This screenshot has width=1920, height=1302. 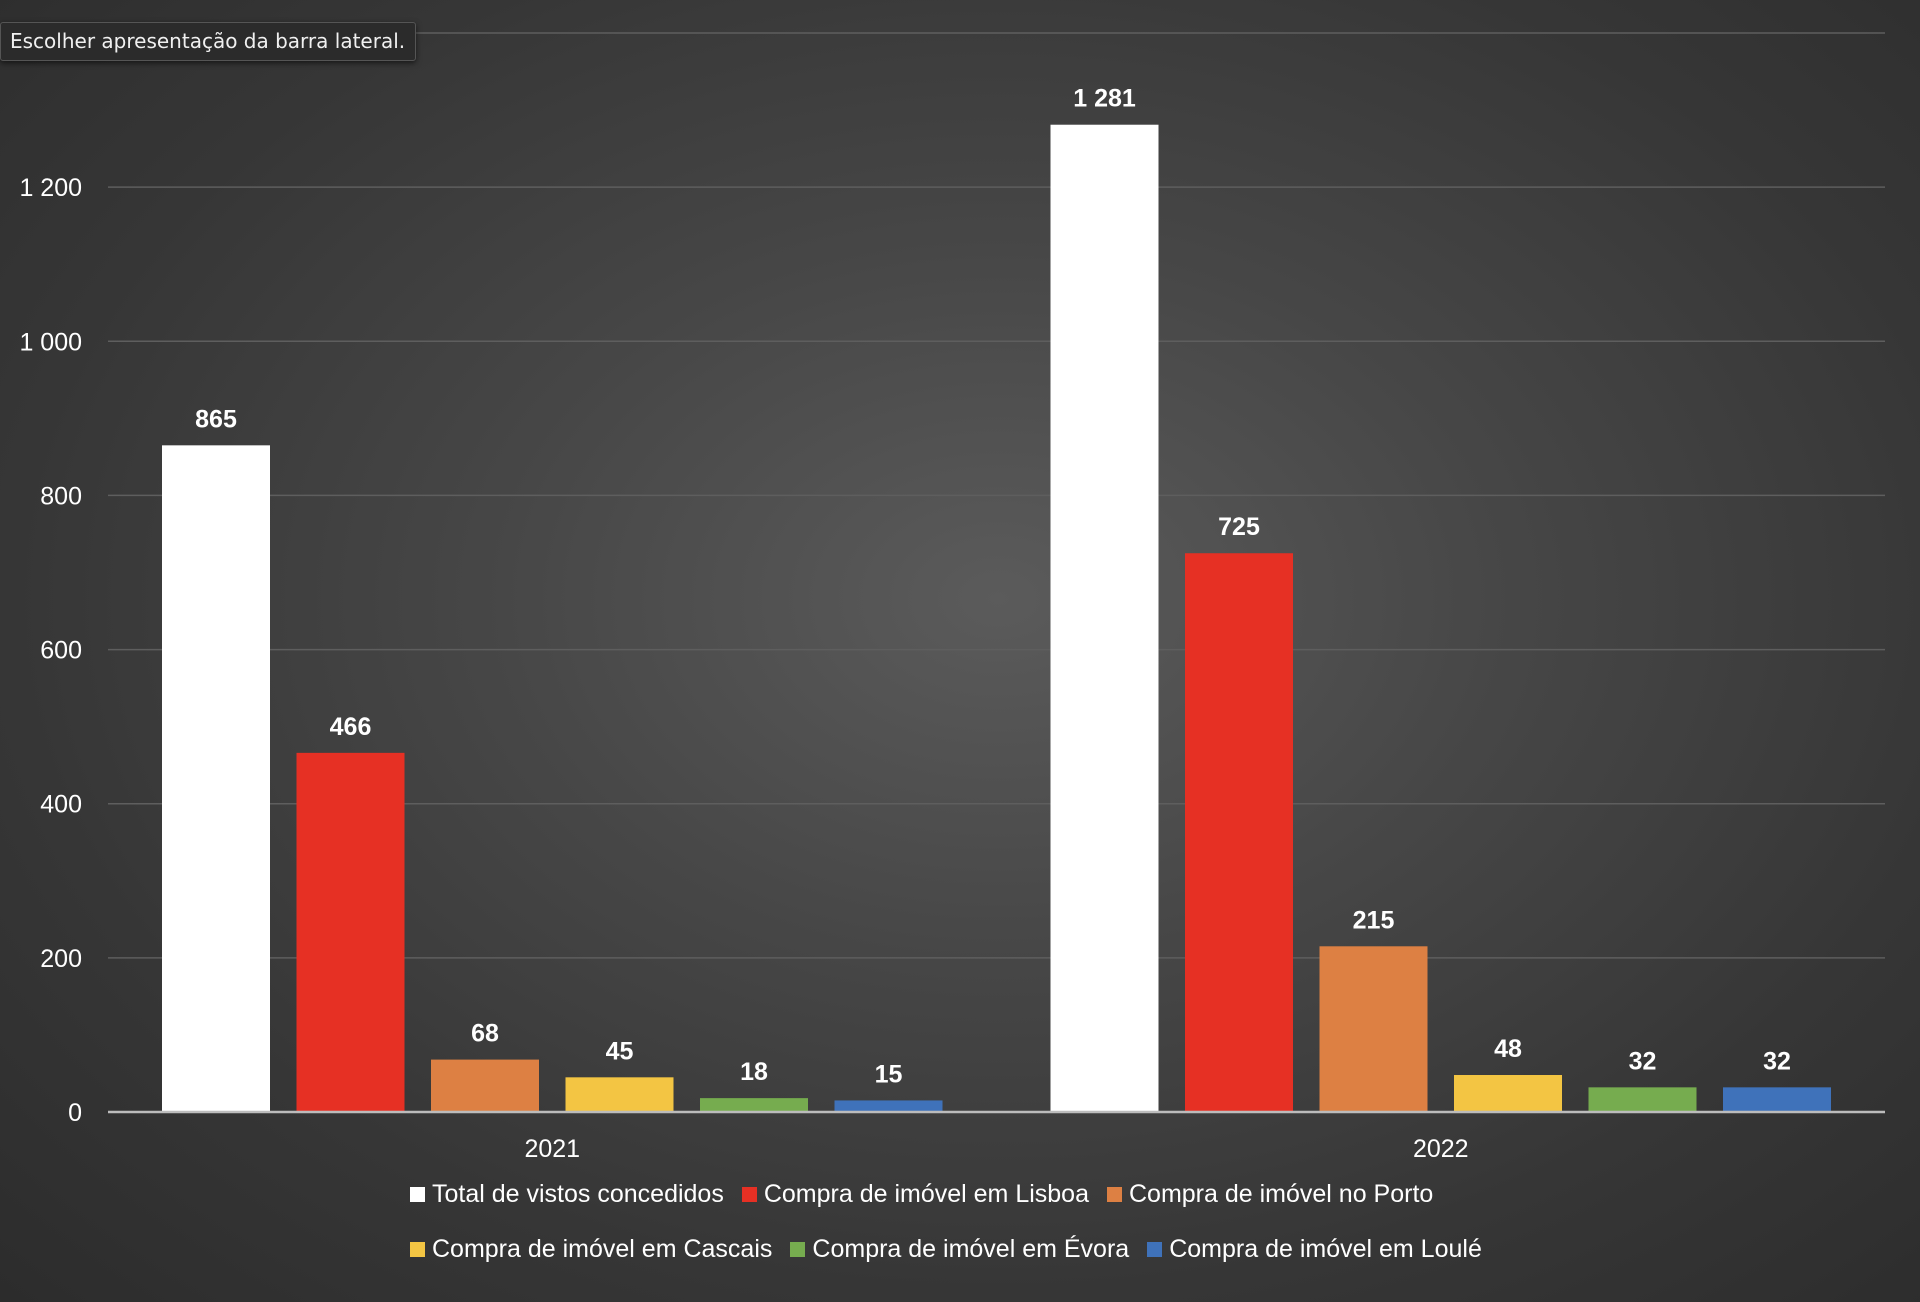 What do you see at coordinates (926, 1194) in the screenshot?
I see `legend-label: Compra de imóvel em Lisboa` at bounding box center [926, 1194].